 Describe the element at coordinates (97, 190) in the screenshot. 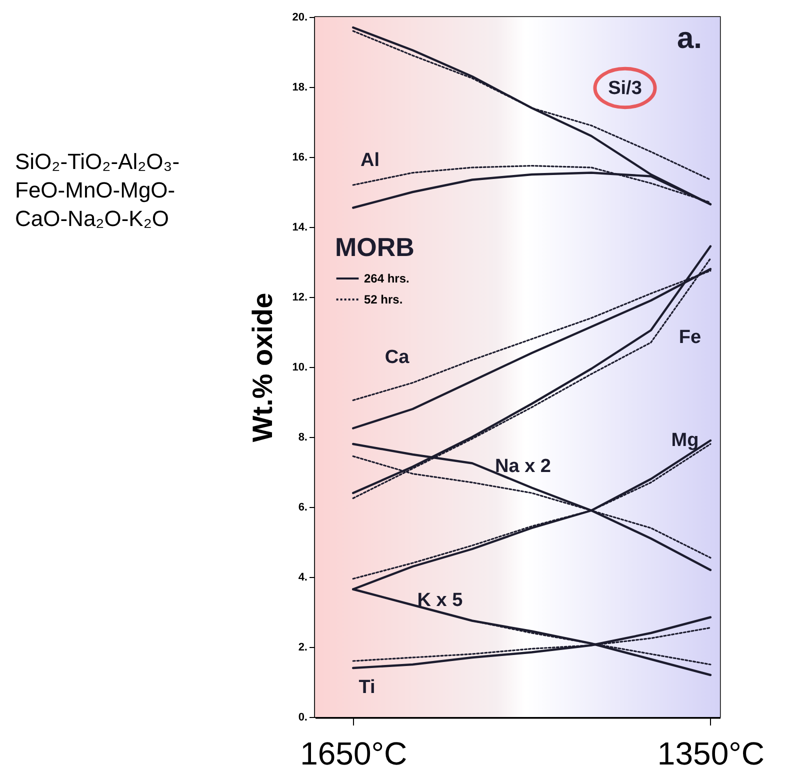

I see `text: SiO₂-TiO₂-Al₂O₃- FeO-MnO-MgO- CaO-Na₂O-K₂O` at that location.